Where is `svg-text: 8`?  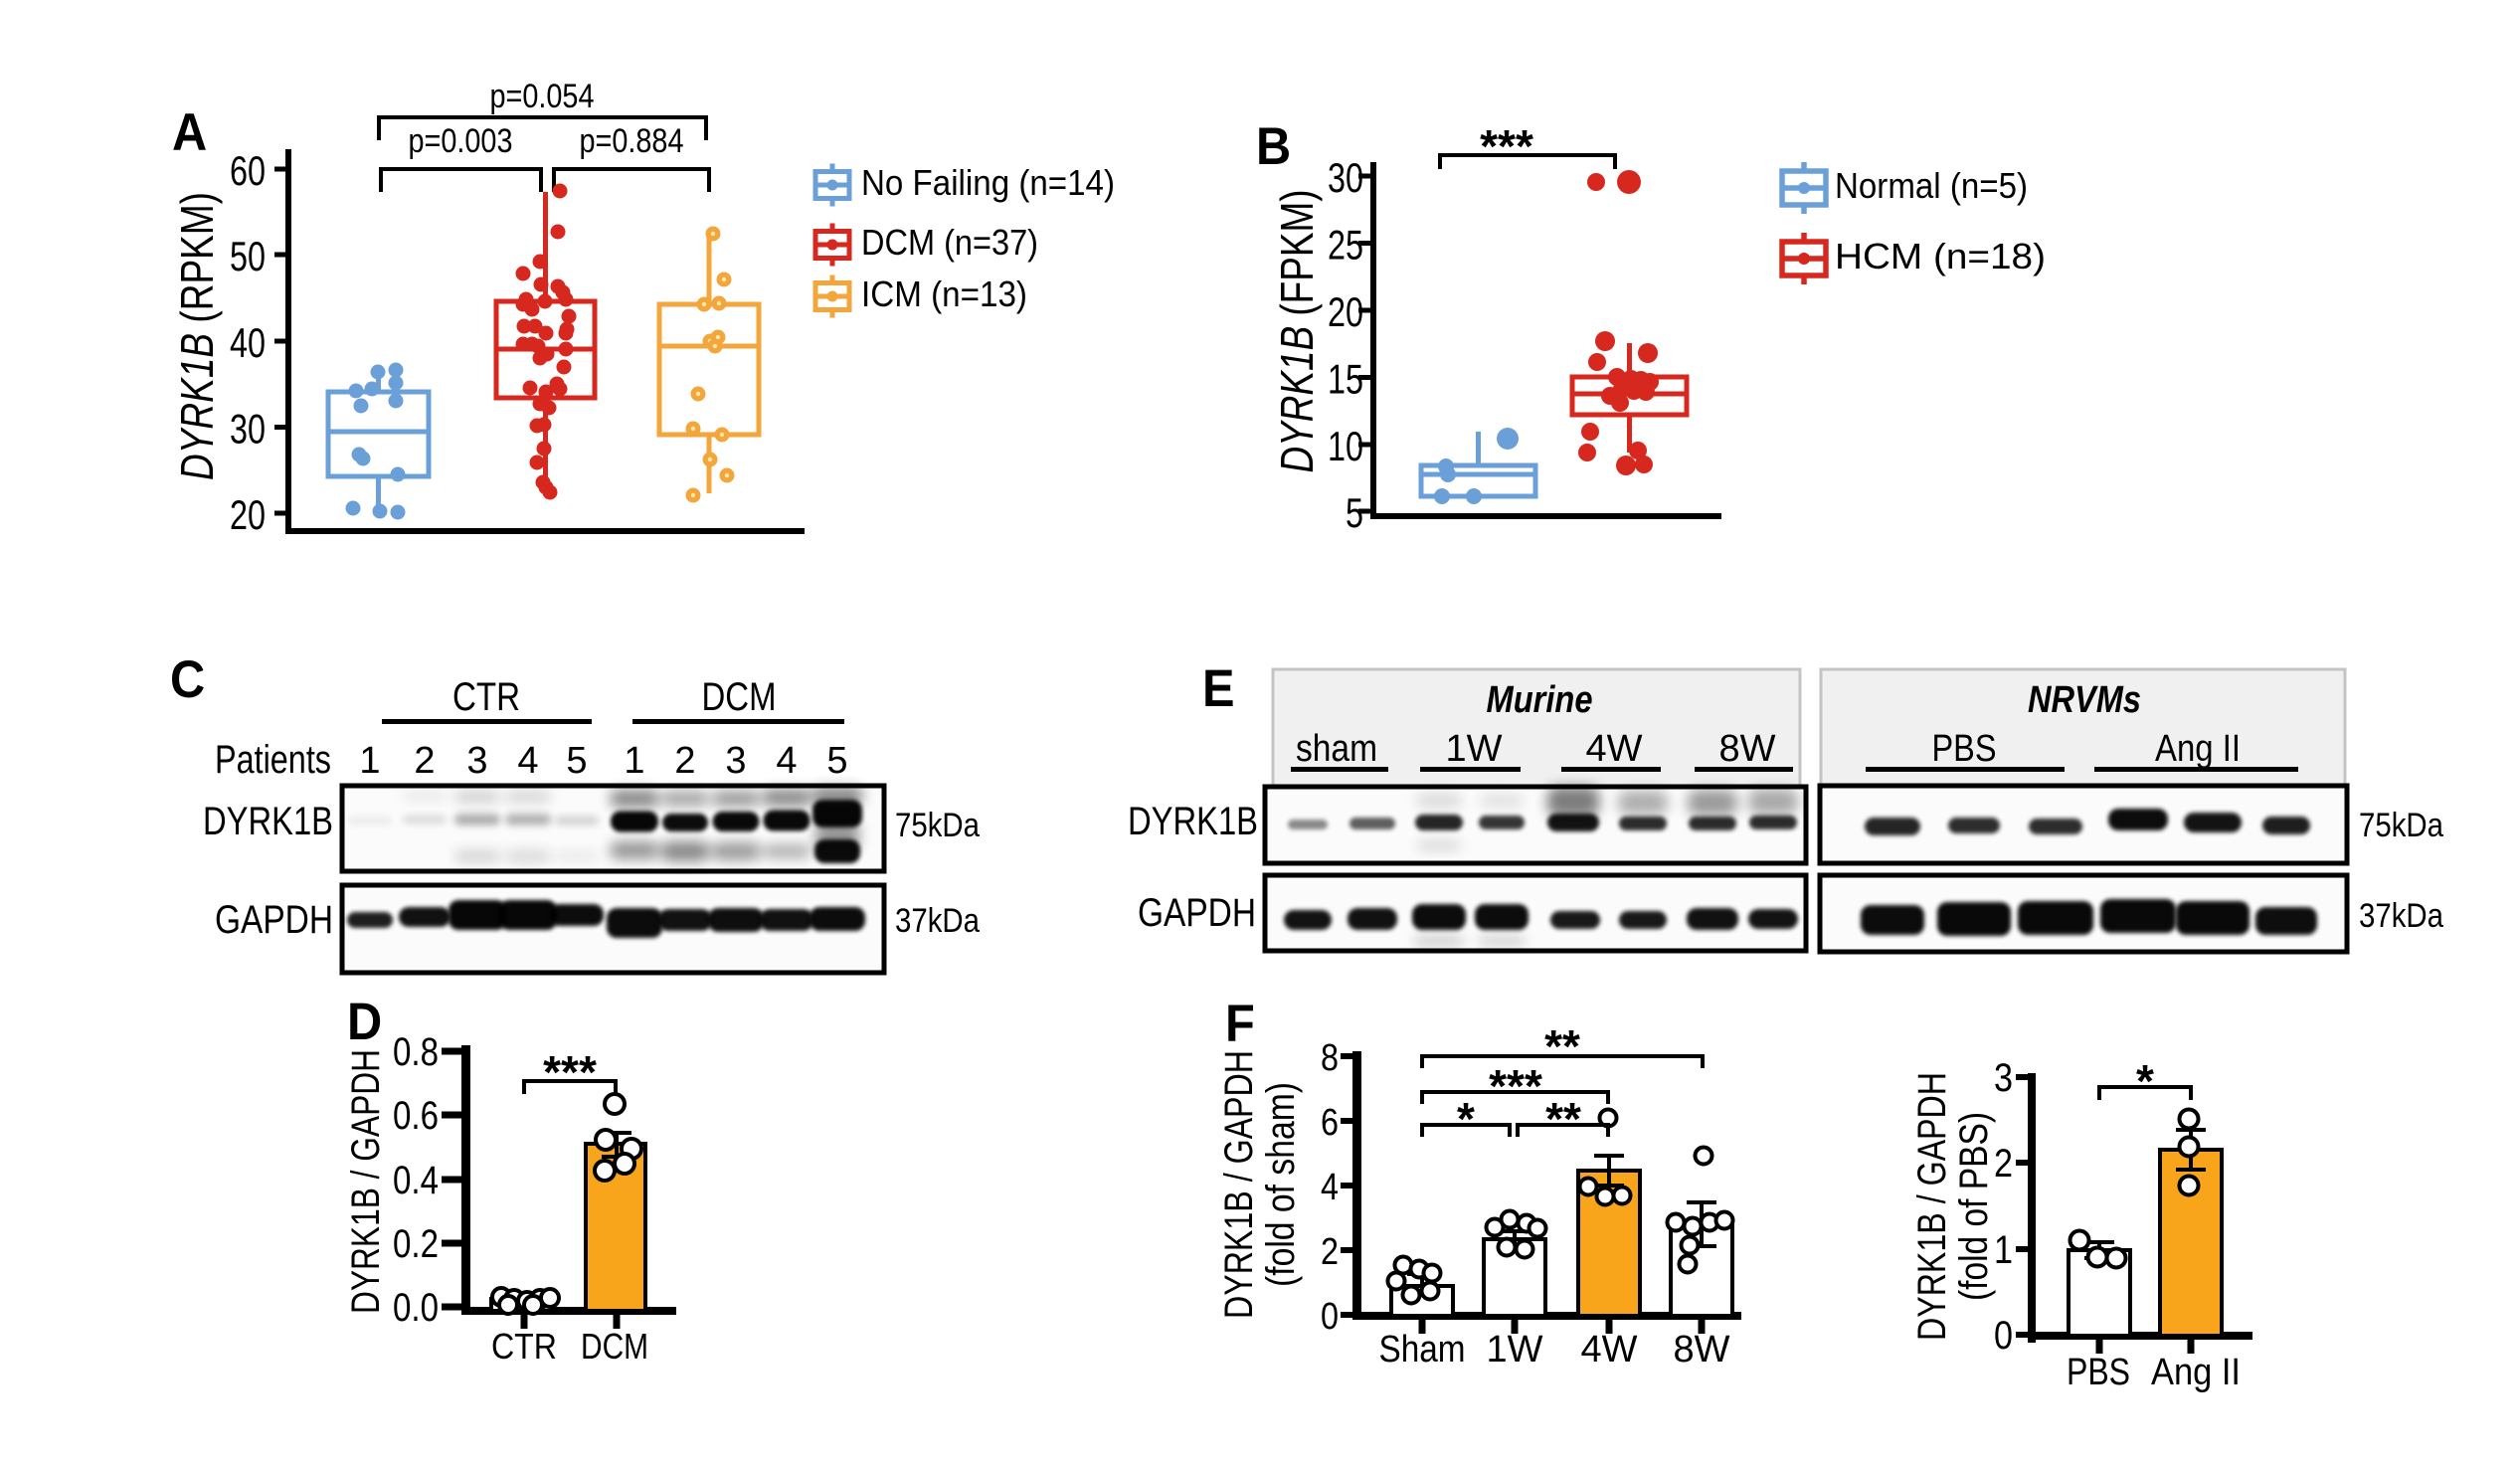 svg-text: 8 is located at coordinates (1330, 1058).